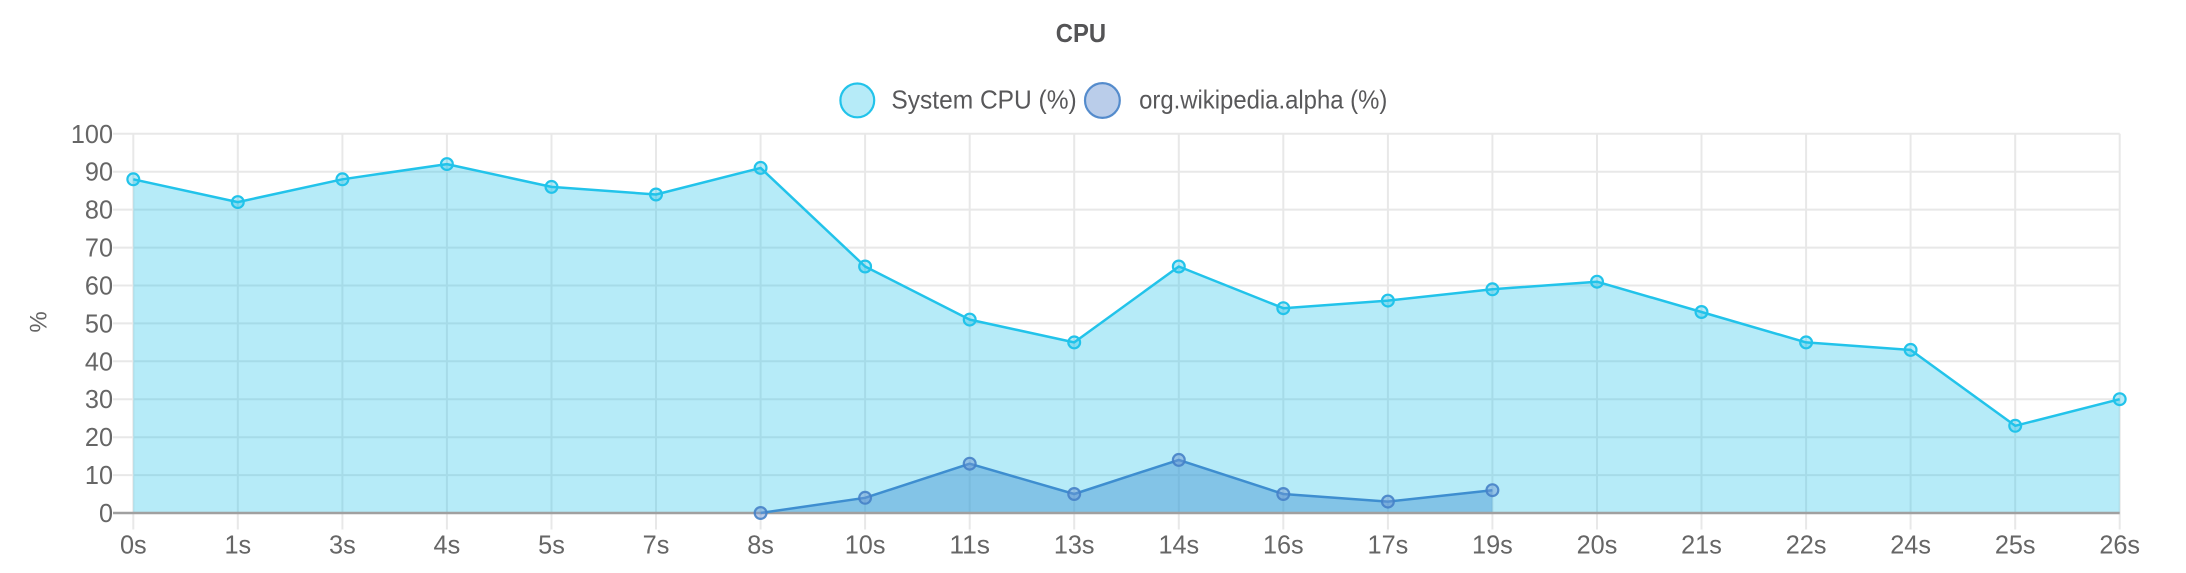 This screenshot has width=2186, height=573. What do you see at coordinates (1597, 545) in the screenshot?
I see `svg-text: 20s` at bounding box center [1597, 545].